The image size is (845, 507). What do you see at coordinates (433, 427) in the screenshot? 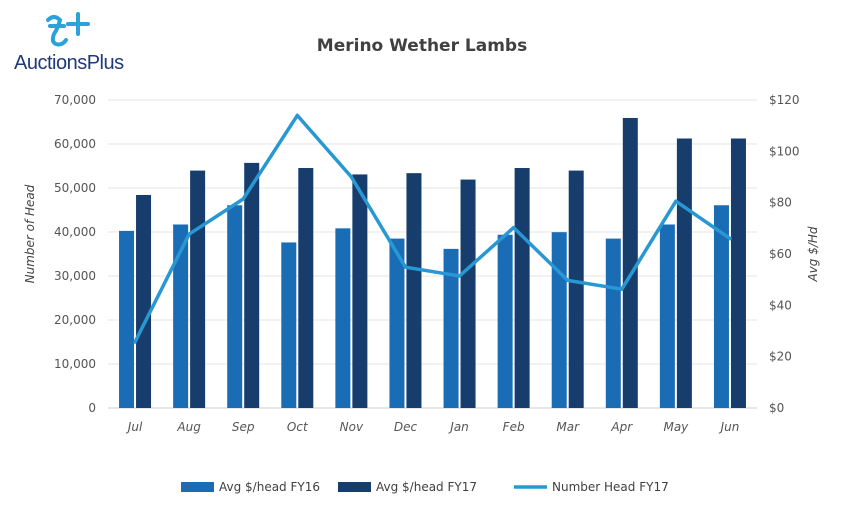
I see `x-axis-ticks: Jul Aug Sep Oct Nov Dec Jan Feb Mar Apr May Jun` at bounding box center [433, 427].